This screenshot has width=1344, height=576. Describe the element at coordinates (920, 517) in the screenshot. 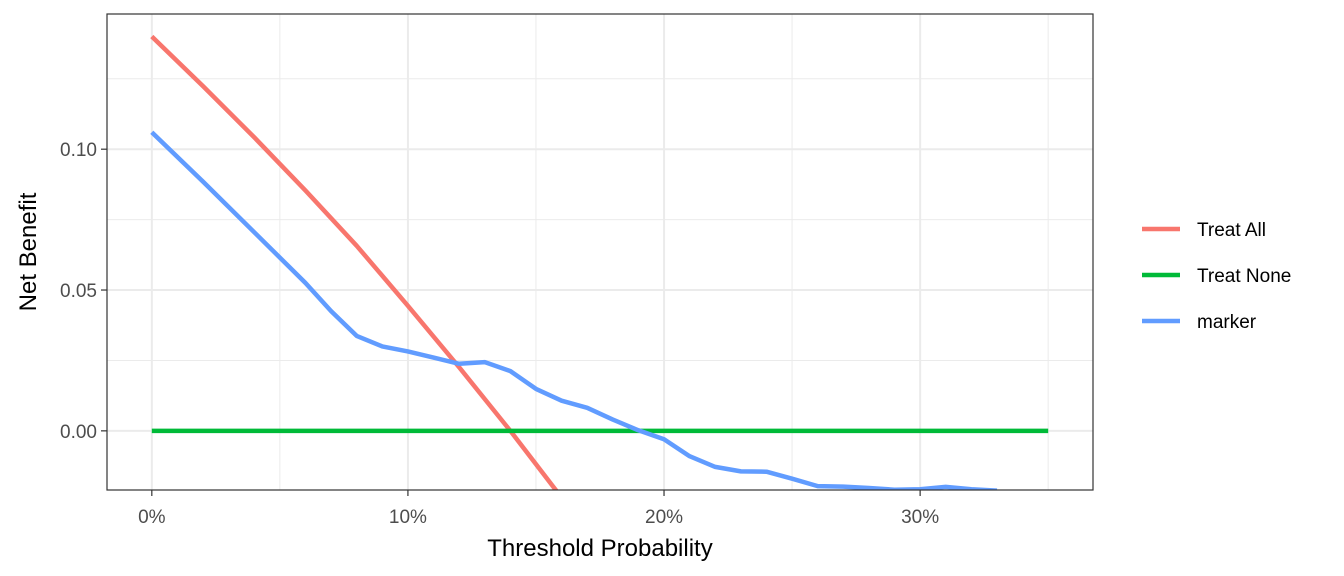

I see `x-tick-label: 30%` at that location.